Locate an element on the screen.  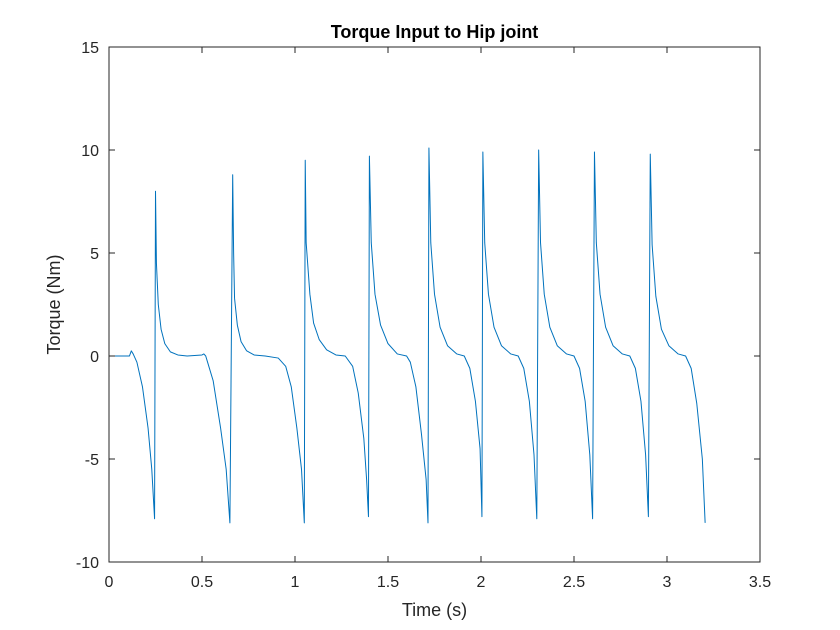
x-tick-label: 3 is located at coordinates (667, 582).